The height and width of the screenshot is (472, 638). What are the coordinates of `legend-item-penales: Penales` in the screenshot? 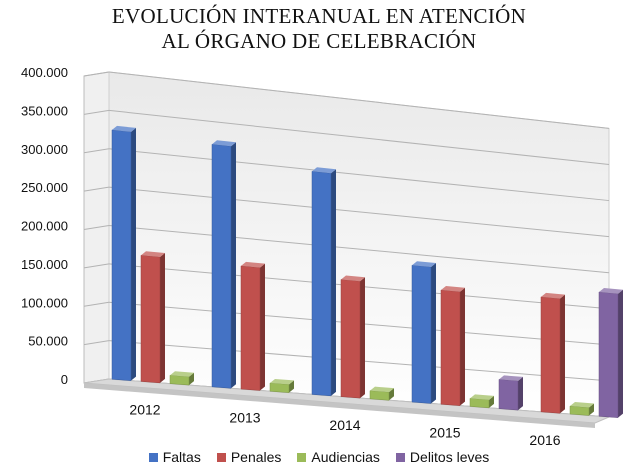 It's located at (249, 457).